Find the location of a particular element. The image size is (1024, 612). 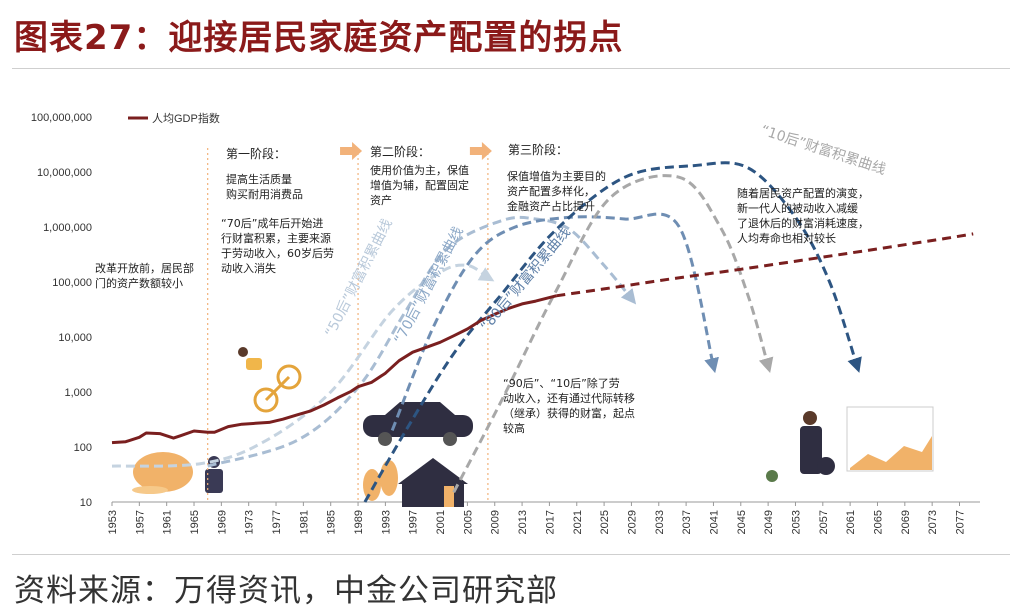

car-roof-icon is located at coordinates (420, 408).